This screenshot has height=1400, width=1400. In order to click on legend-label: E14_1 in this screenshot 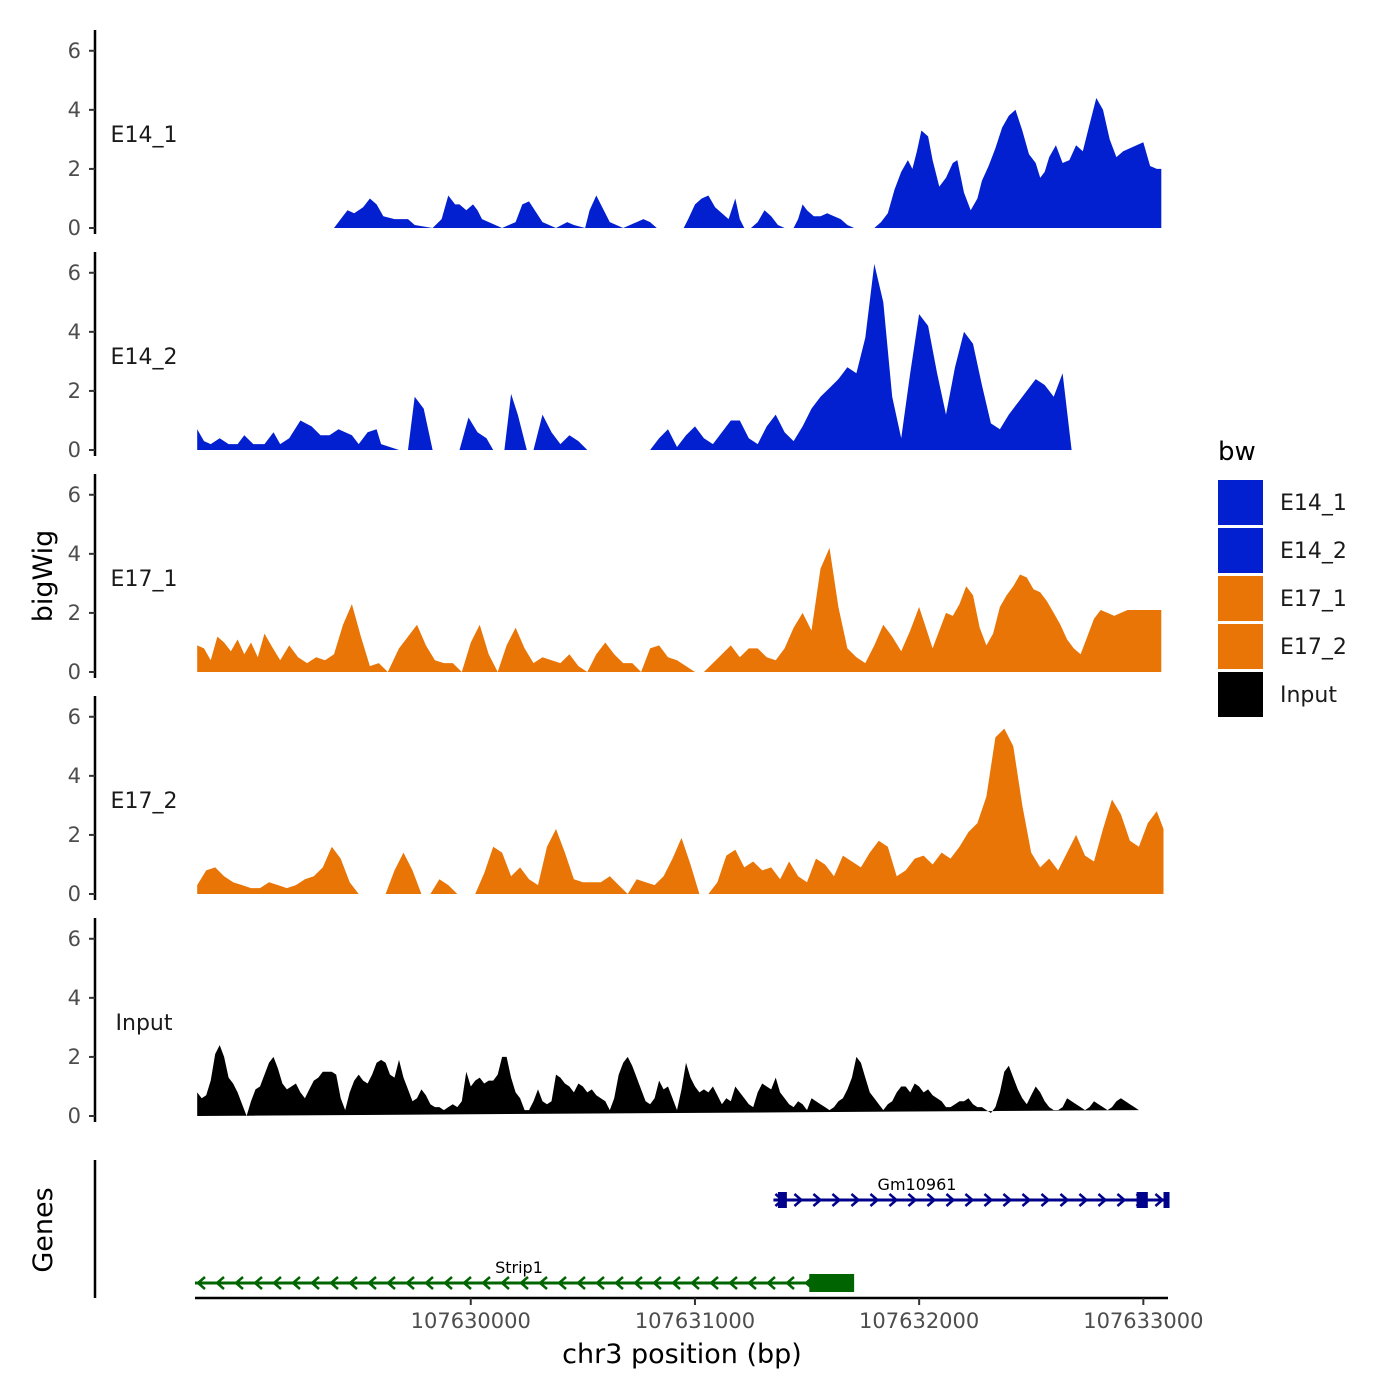, I will do `click(1313, 503)`.